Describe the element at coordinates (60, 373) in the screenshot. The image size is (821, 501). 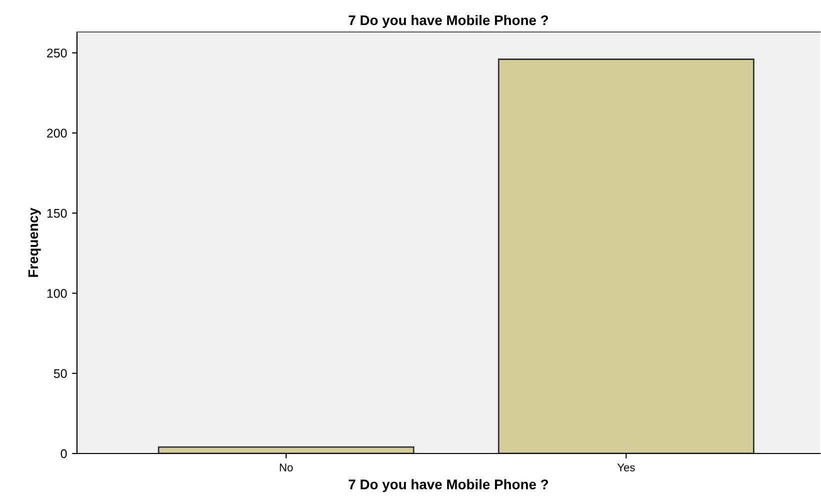
I see `y-tick-label: 50` at that location.